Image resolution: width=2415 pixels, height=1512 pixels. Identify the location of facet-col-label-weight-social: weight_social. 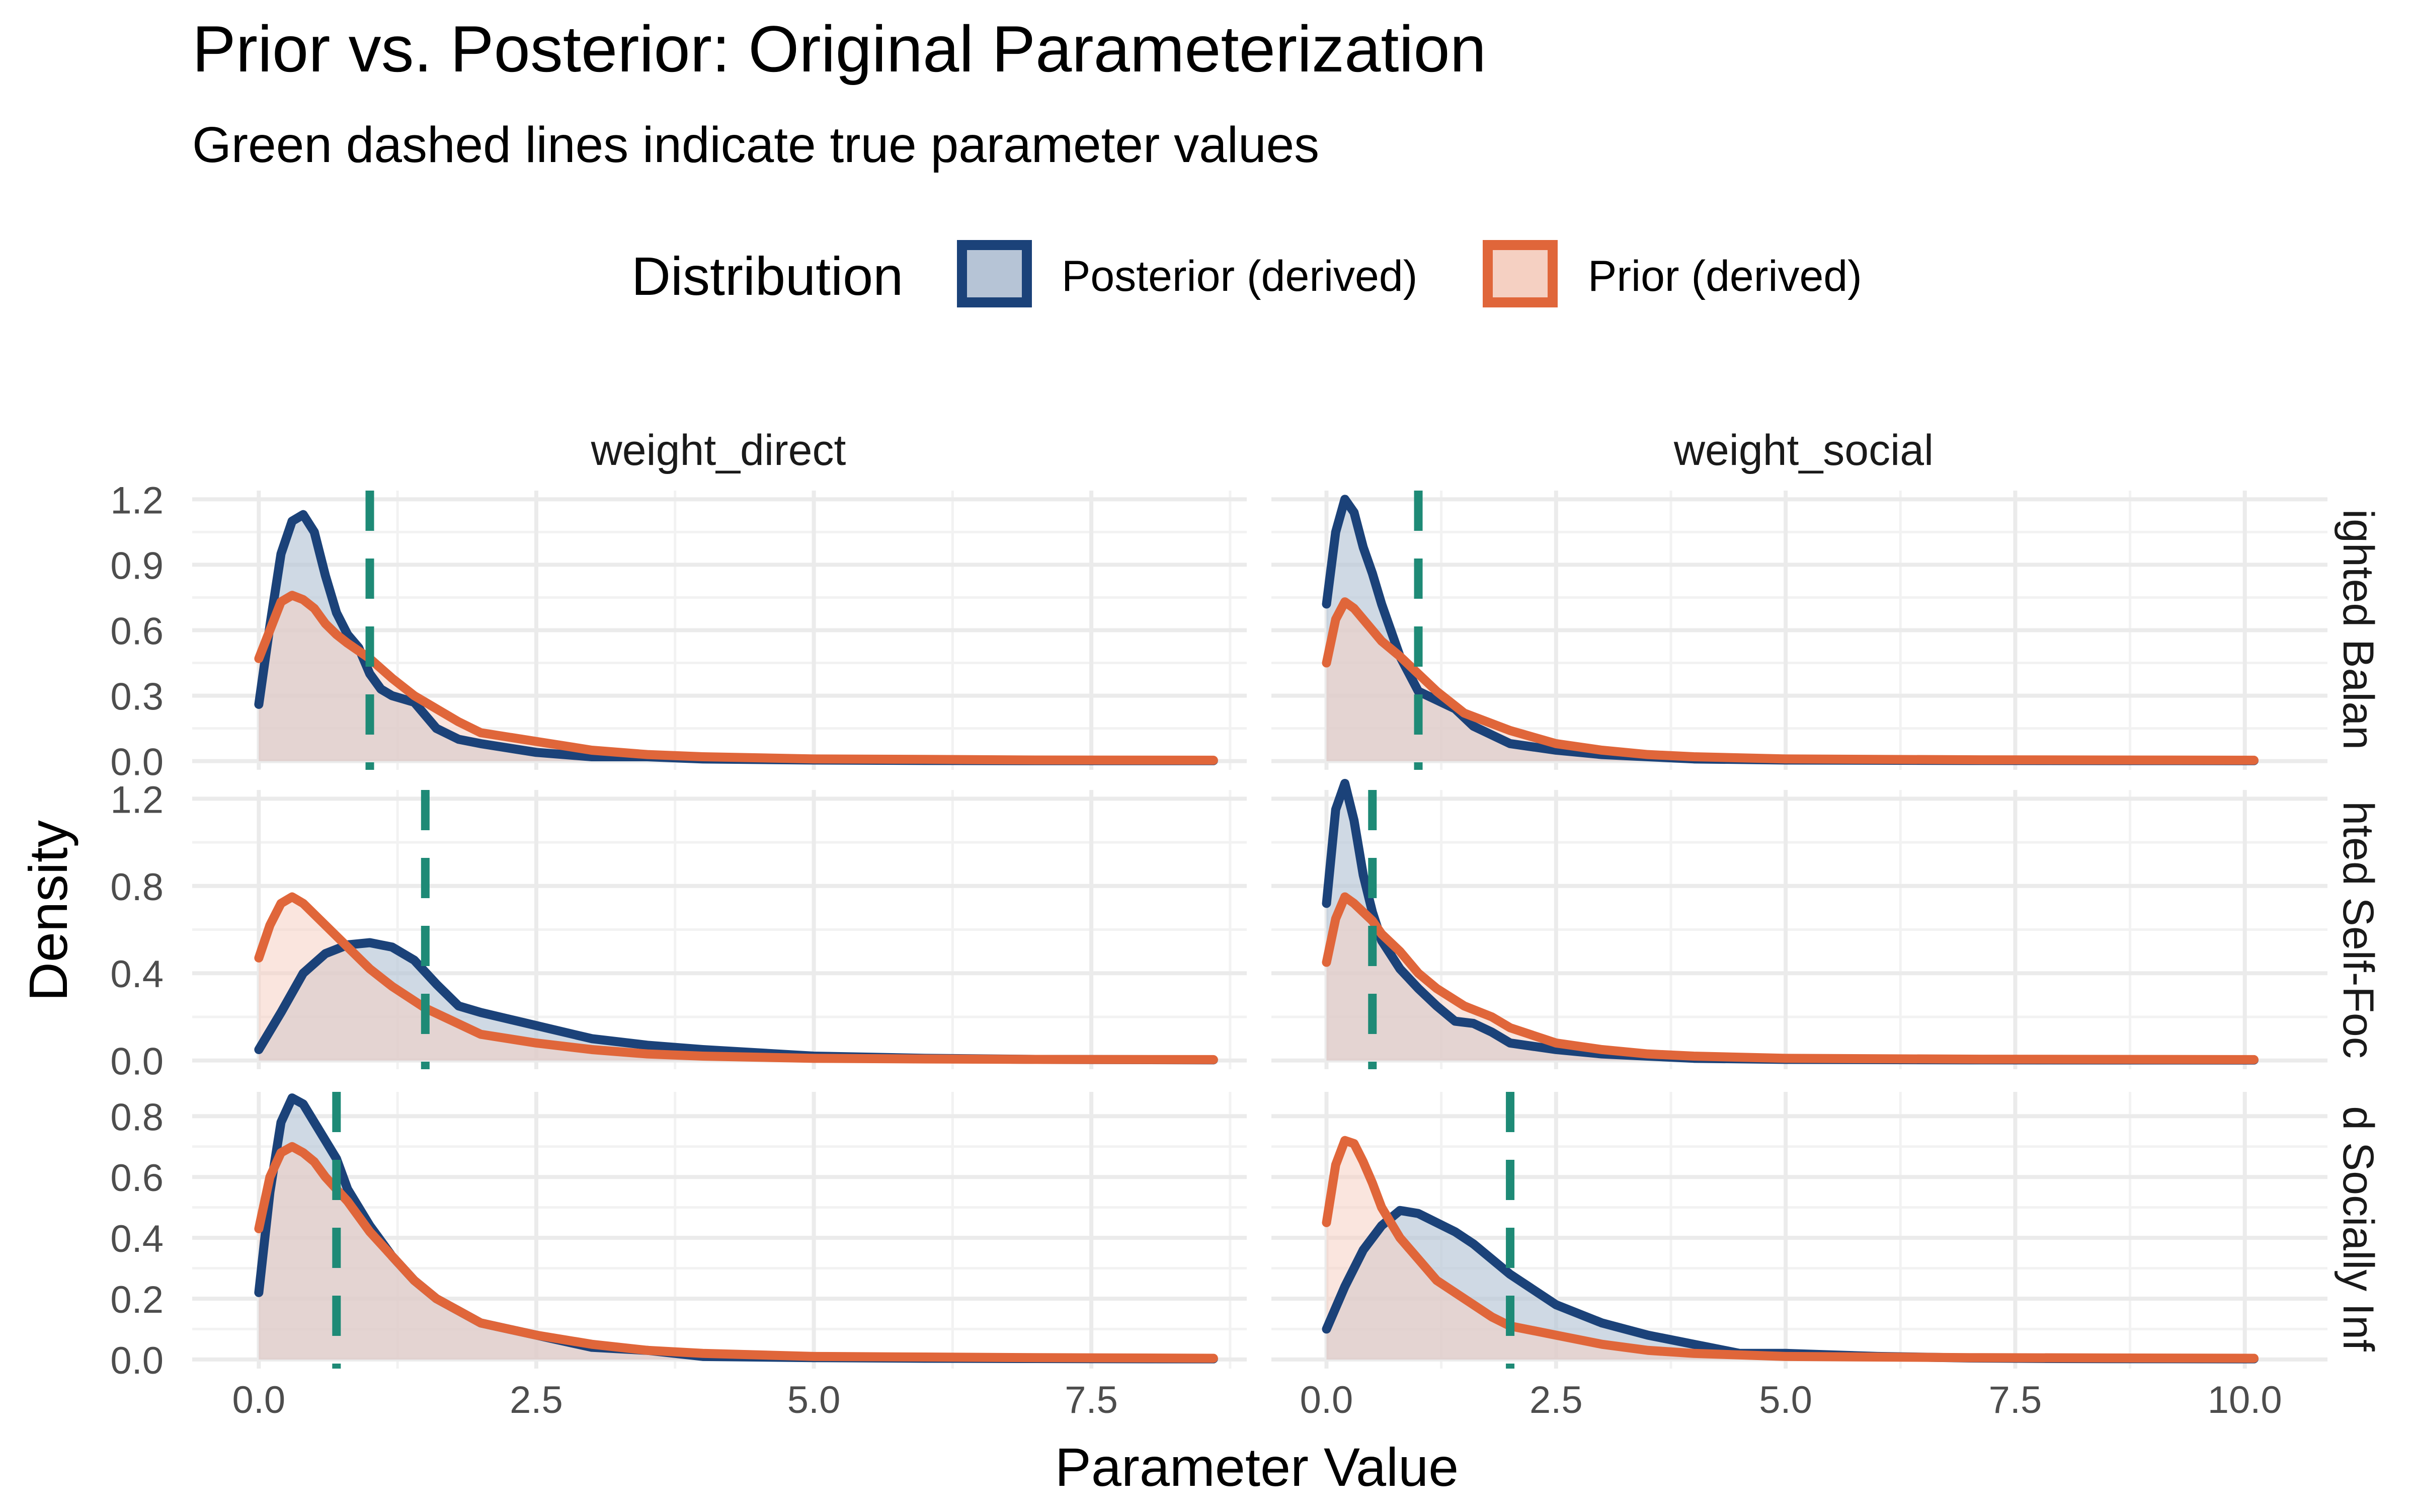
(1804, 450).